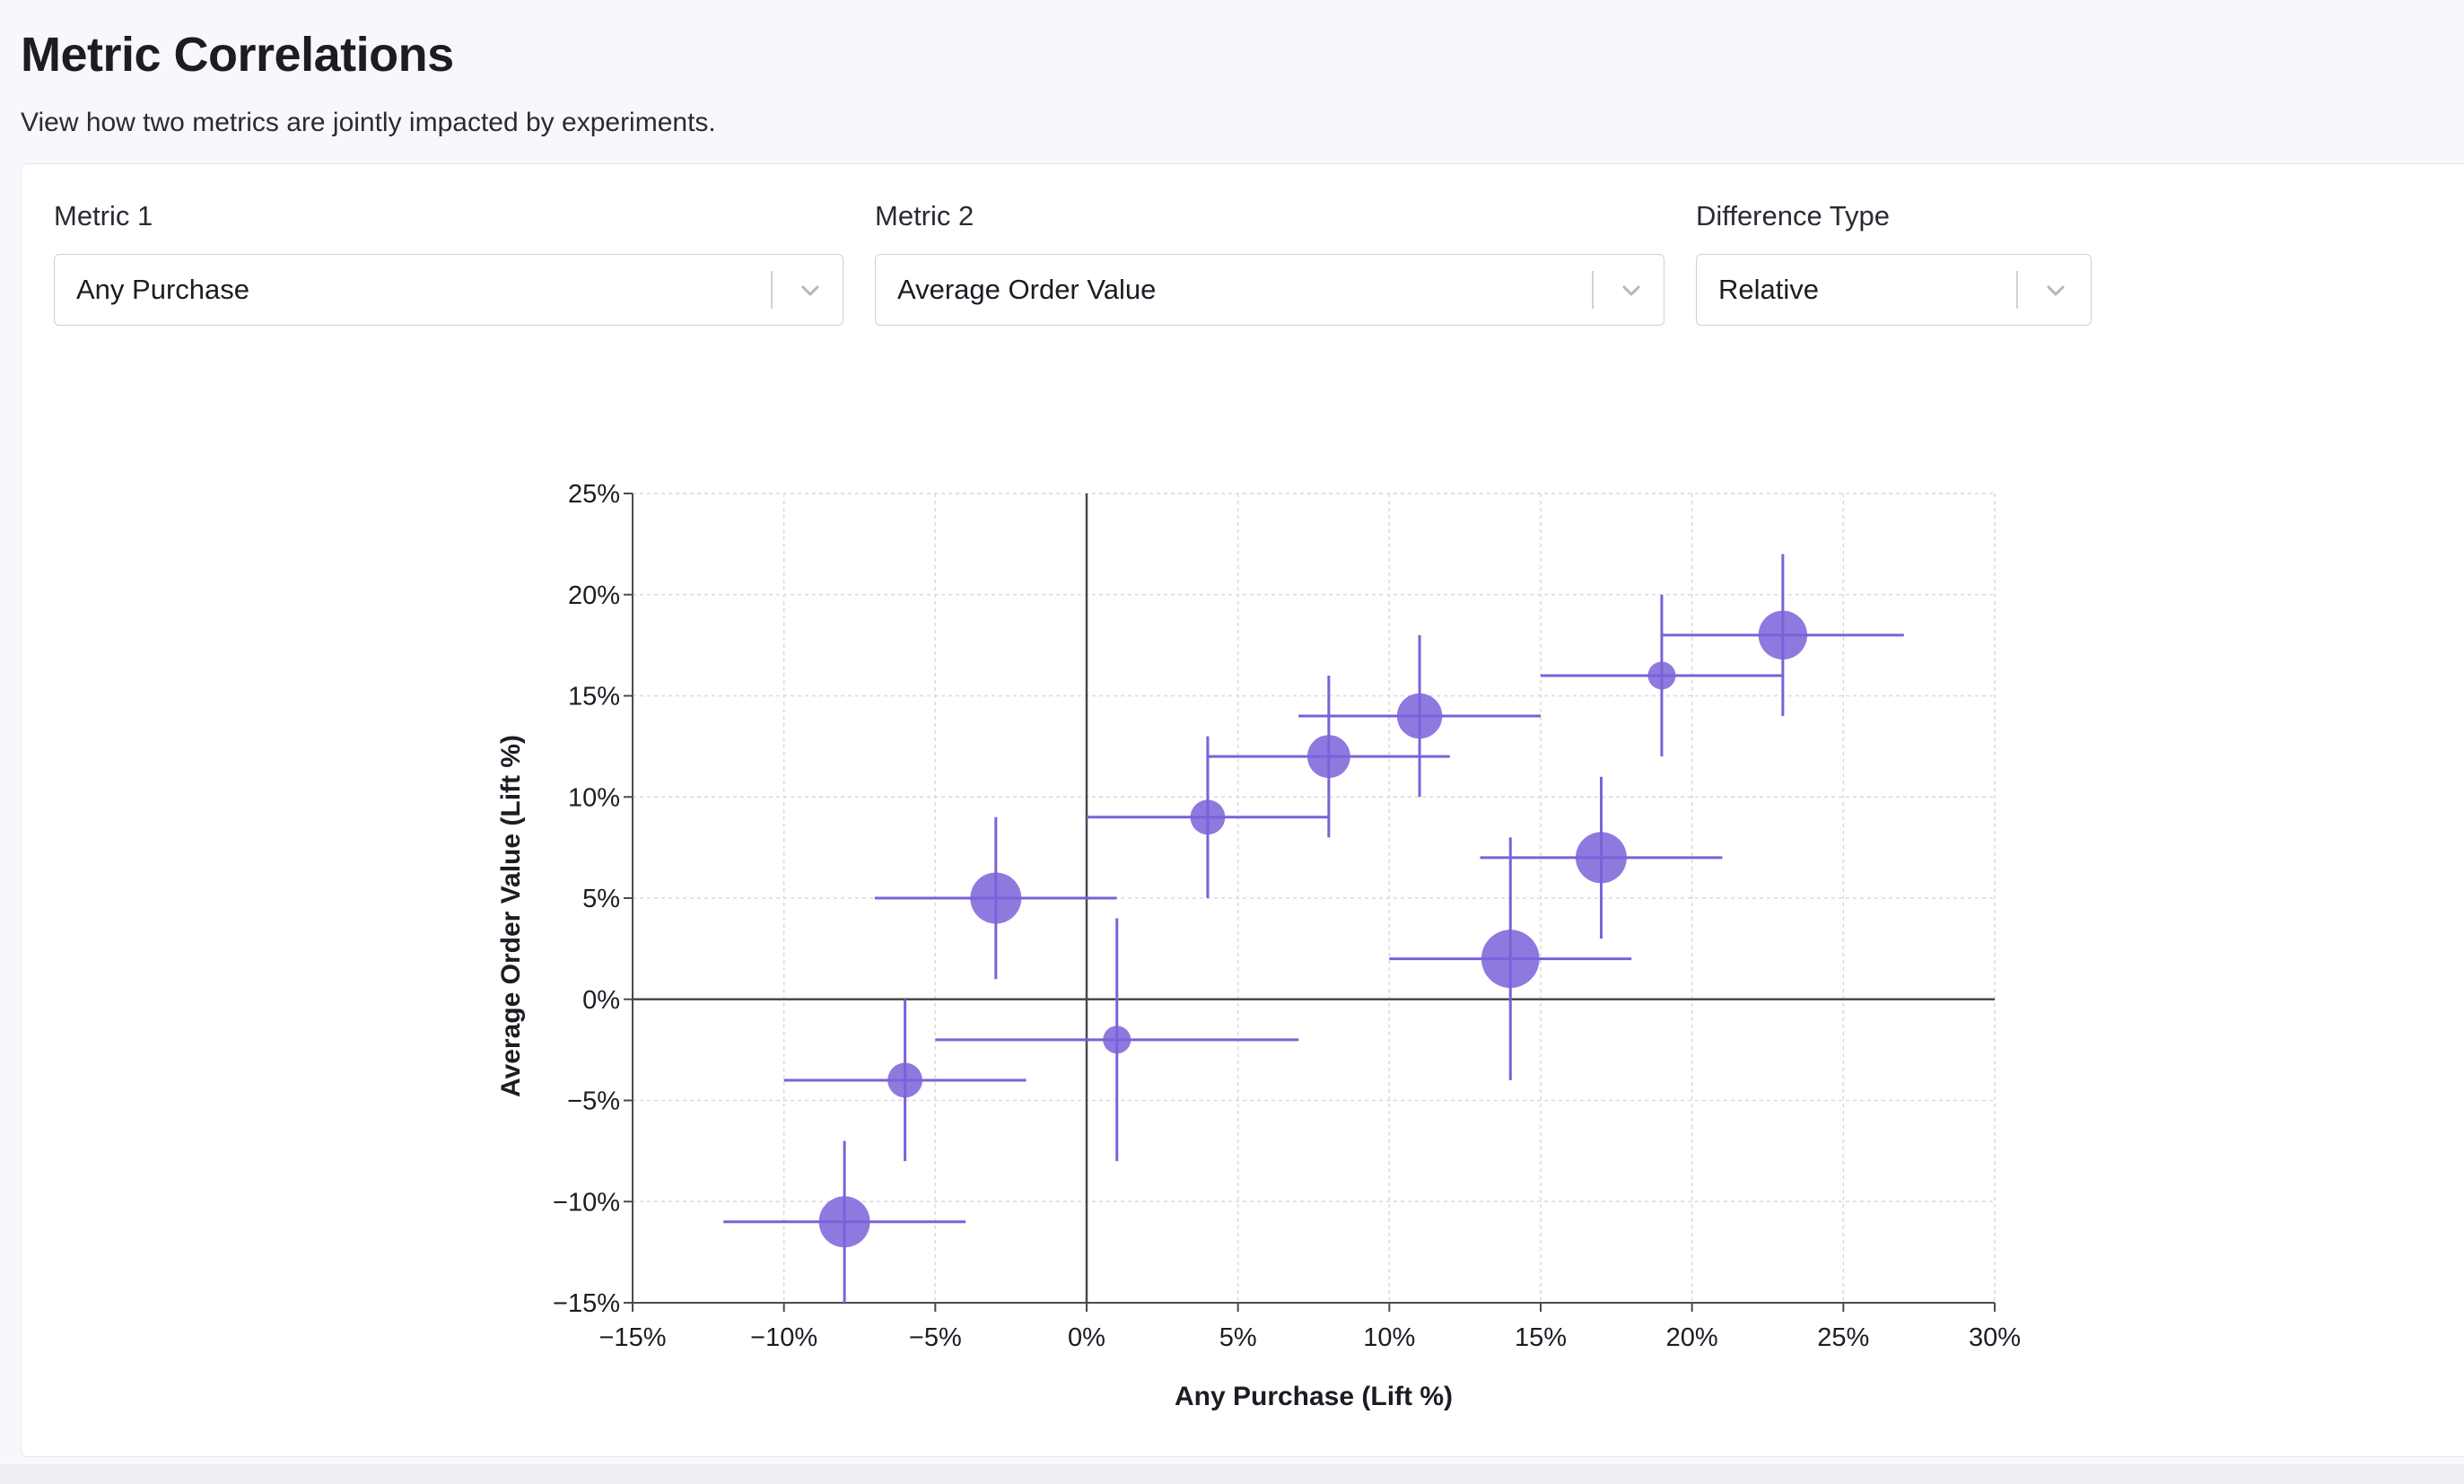  What do you see at coordinates (1238, 1338) in the screenshot?
I see `x-tick-label: 5%` at bounding box center [1238, 1338].